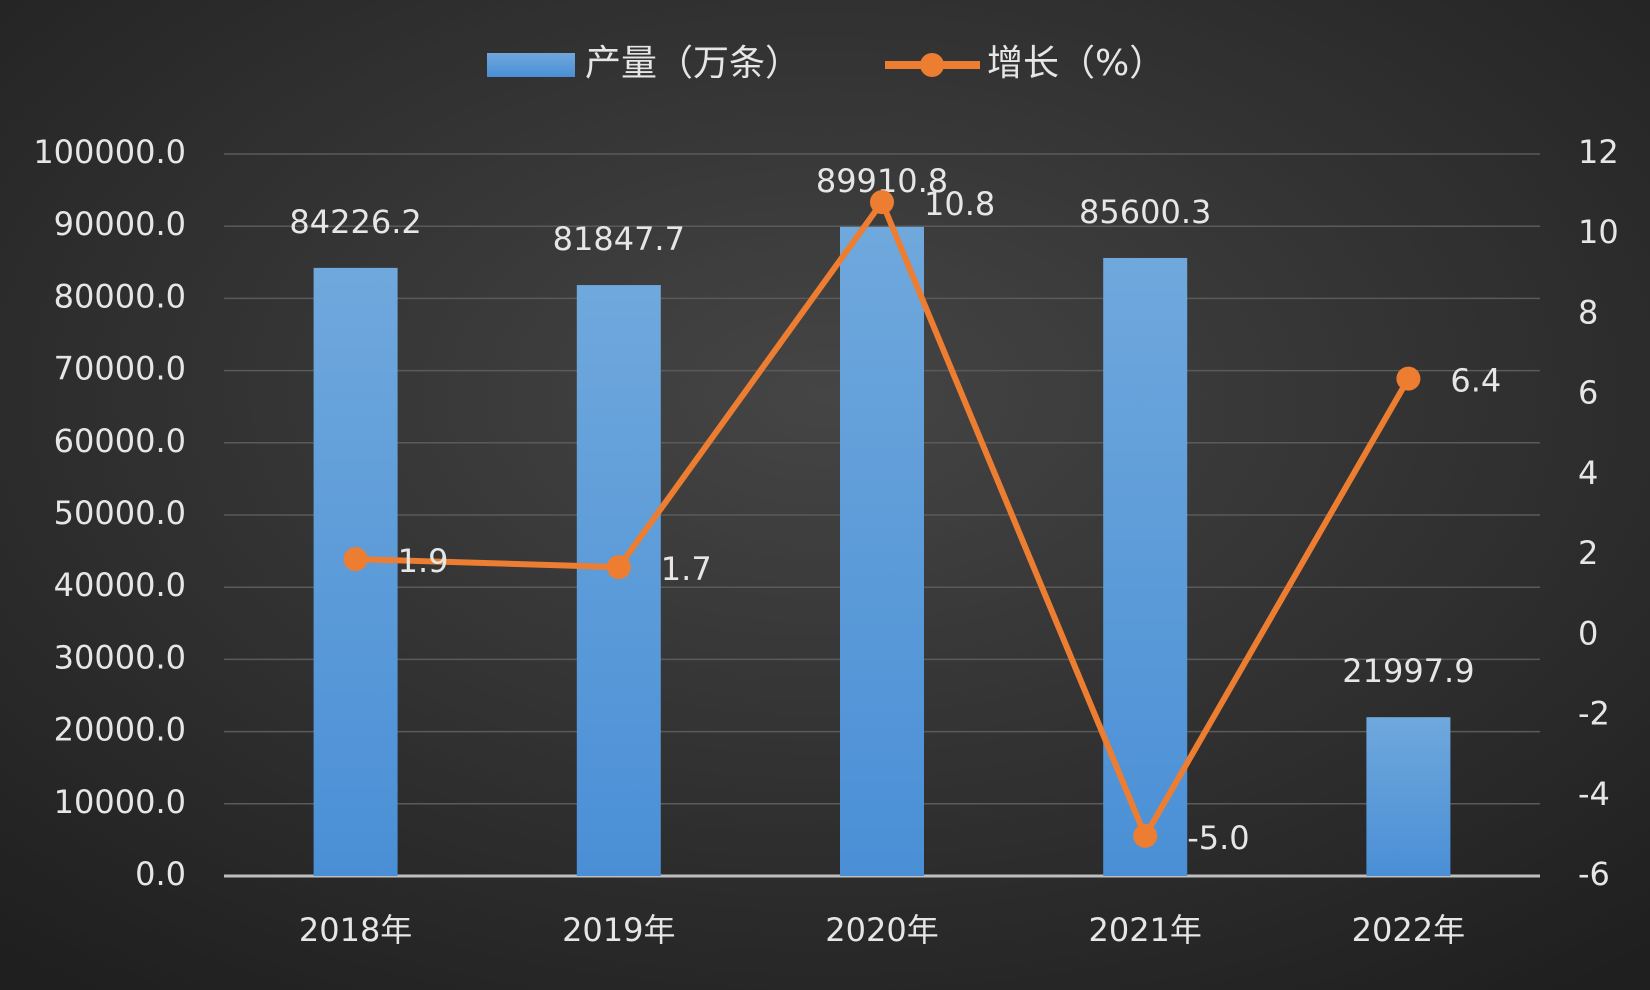 The image size is (1650, 990). I want to click on y2-tick-label: -6, so click(1594, 874).